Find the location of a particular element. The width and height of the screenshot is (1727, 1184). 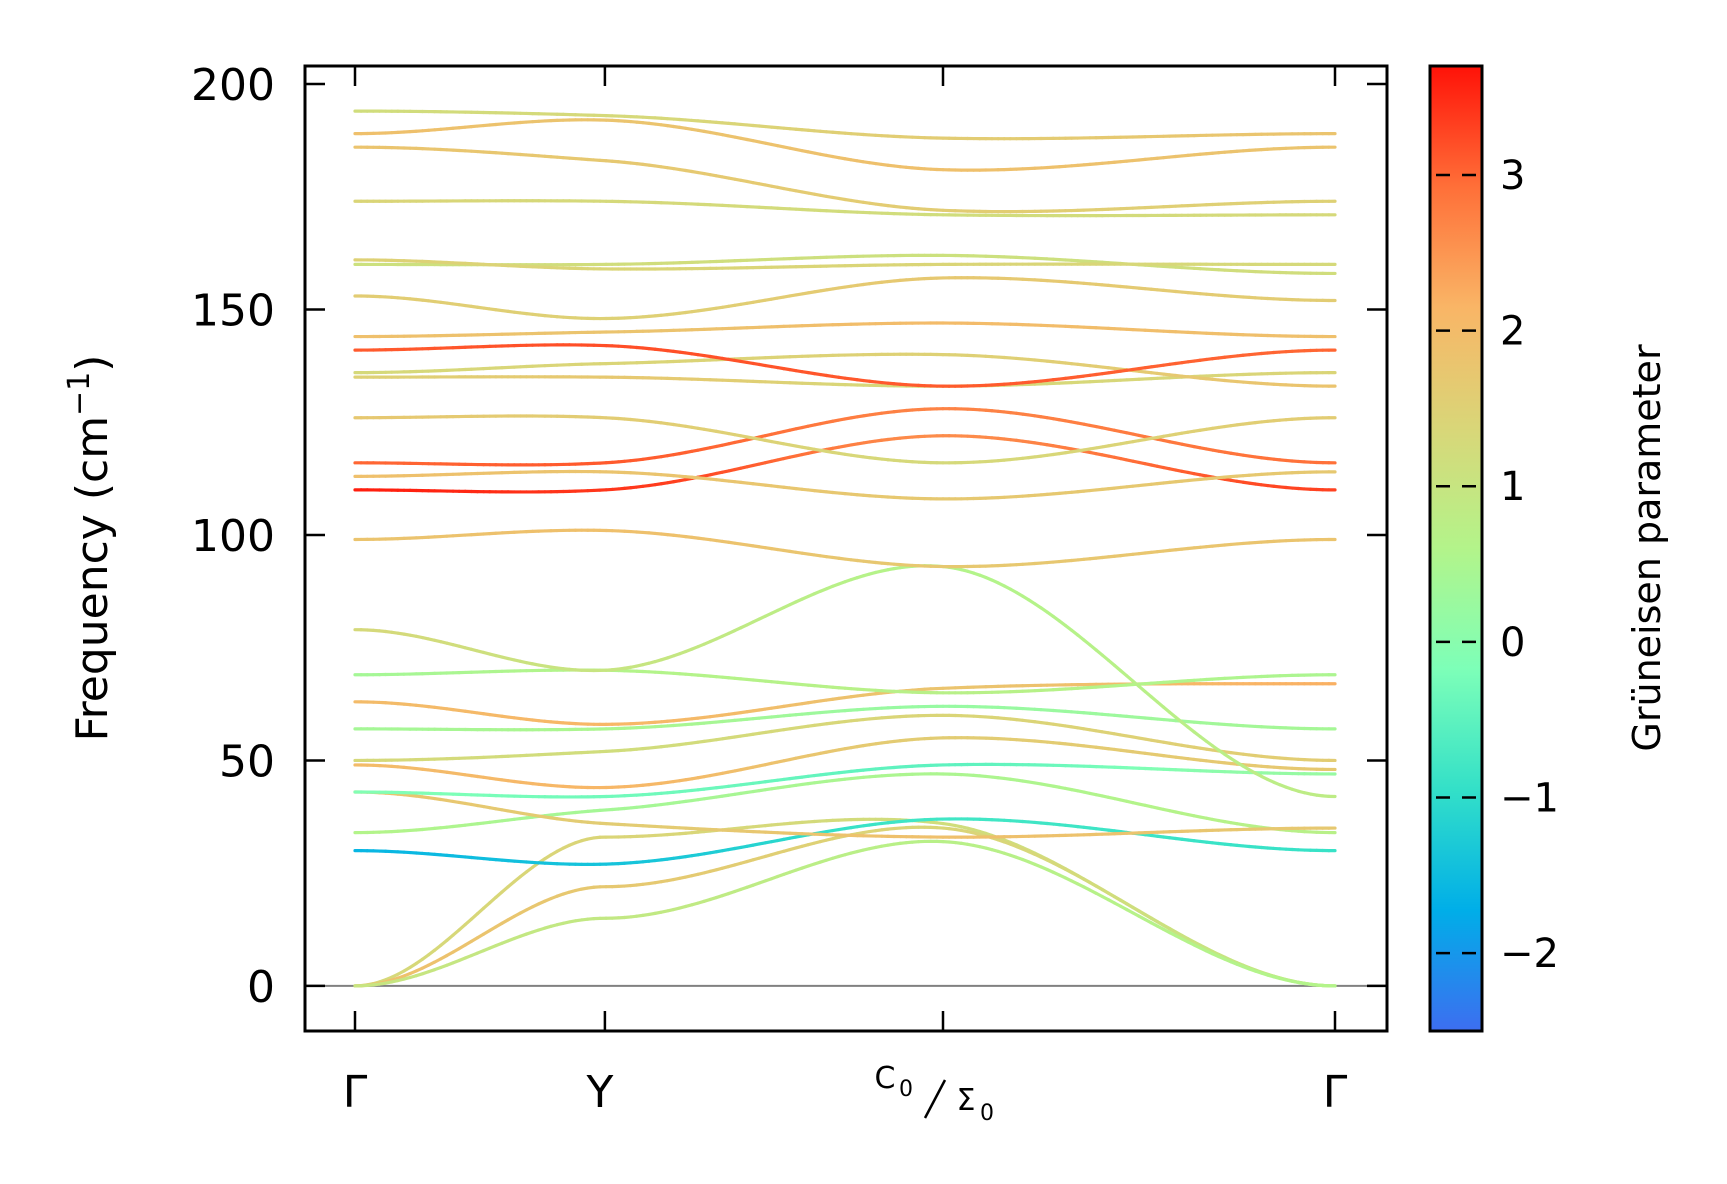

y-tick-label: 50 is located at coordinates (247, 761).